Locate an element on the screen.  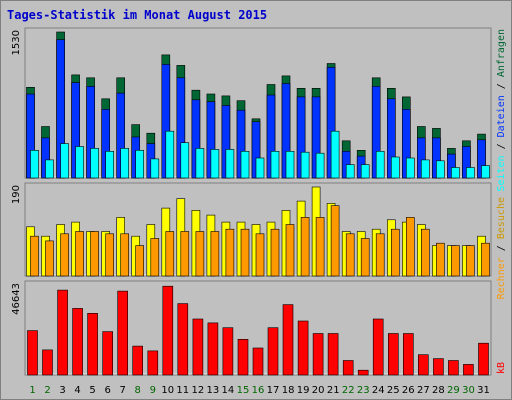
x-tick-label-day-17: 17 is located at coordinates (273, 390).